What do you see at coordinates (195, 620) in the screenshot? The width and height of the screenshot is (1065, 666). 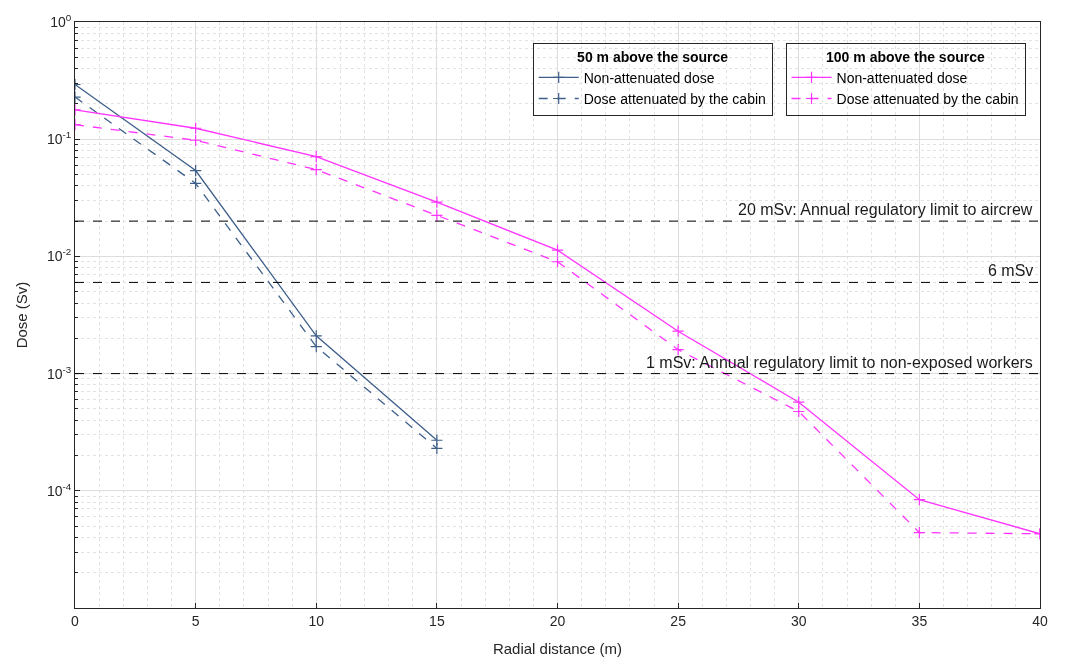 I see `x-tick-label: 5` at bounding box center [195, 620].